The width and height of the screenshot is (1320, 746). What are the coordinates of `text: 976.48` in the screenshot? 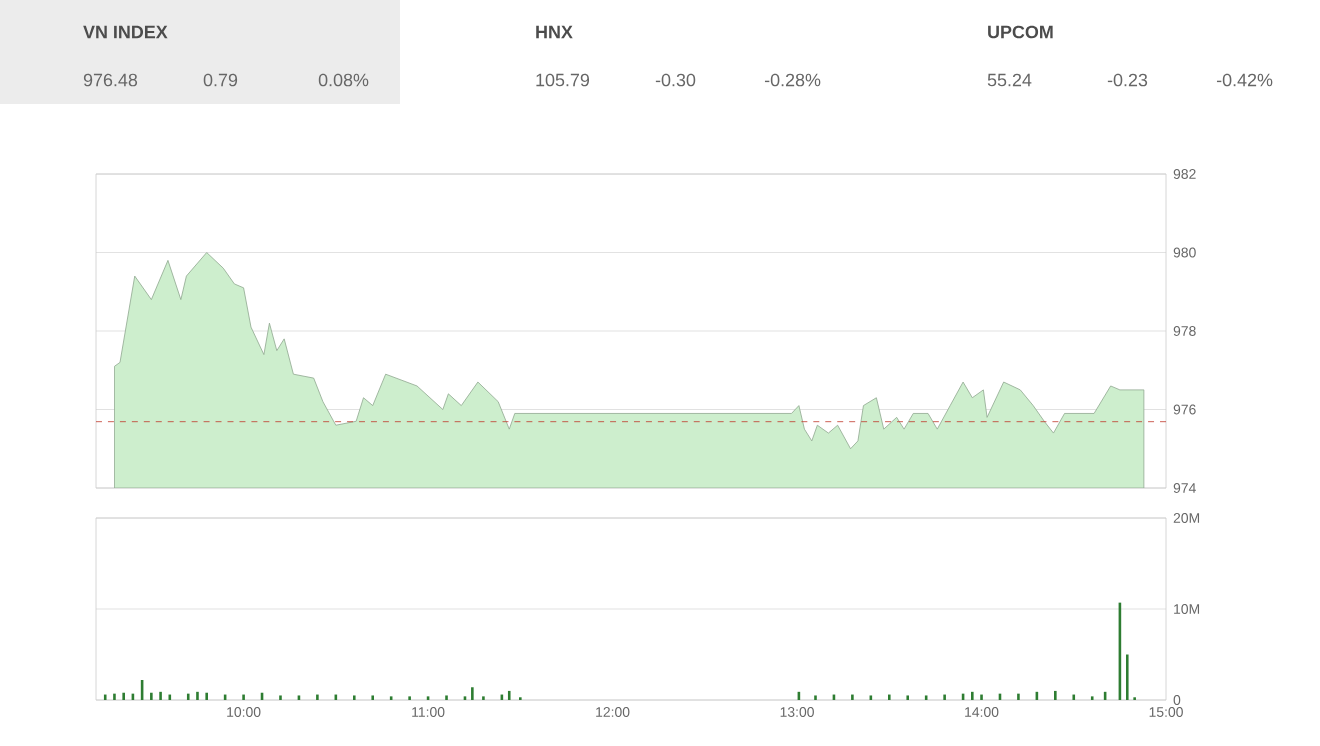 It's located at (110, 80).